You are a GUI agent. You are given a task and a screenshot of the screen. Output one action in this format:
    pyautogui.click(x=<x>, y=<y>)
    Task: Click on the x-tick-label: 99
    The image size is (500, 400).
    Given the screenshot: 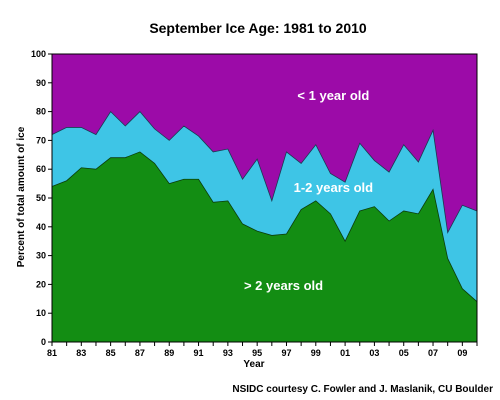 What is the action you would take?
    pyautogui.click(x=316, y=353)
    